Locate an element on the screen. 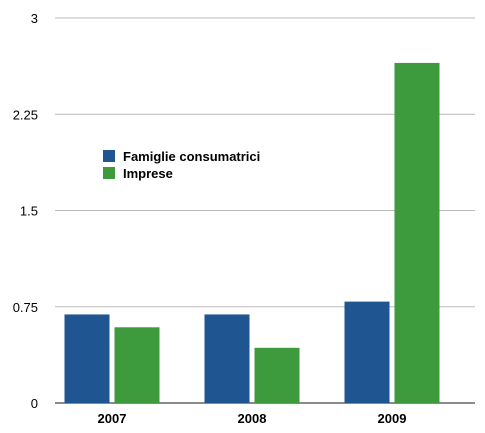 The width and height of the screenshot is (485, 433). y-tick-label: 0.75 is located at coordinates (25, 307).